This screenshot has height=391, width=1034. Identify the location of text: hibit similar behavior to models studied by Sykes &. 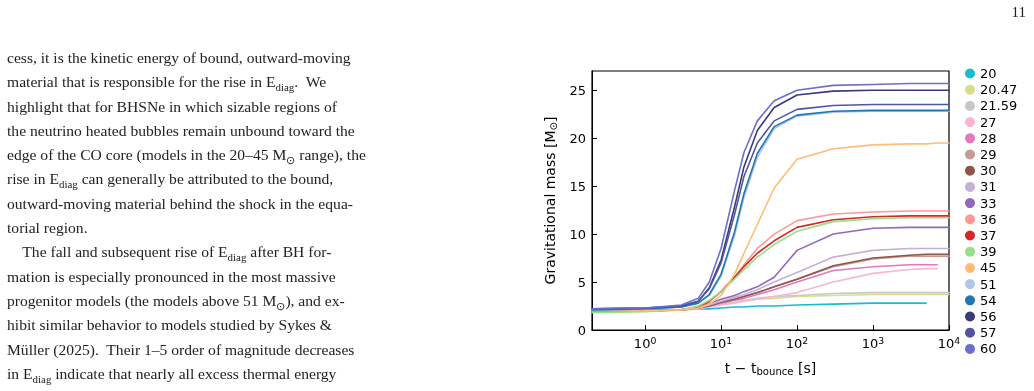
(170, 325).